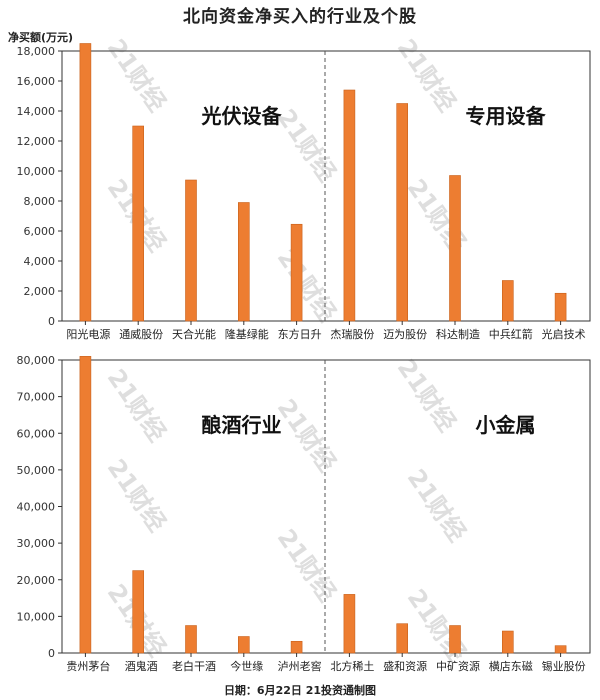 The image size is (600, 700). What do you see at coordinates (36, 81) in the screenshot?
I see `y-tick-label: 16,000` at bounding box center [36, 81].